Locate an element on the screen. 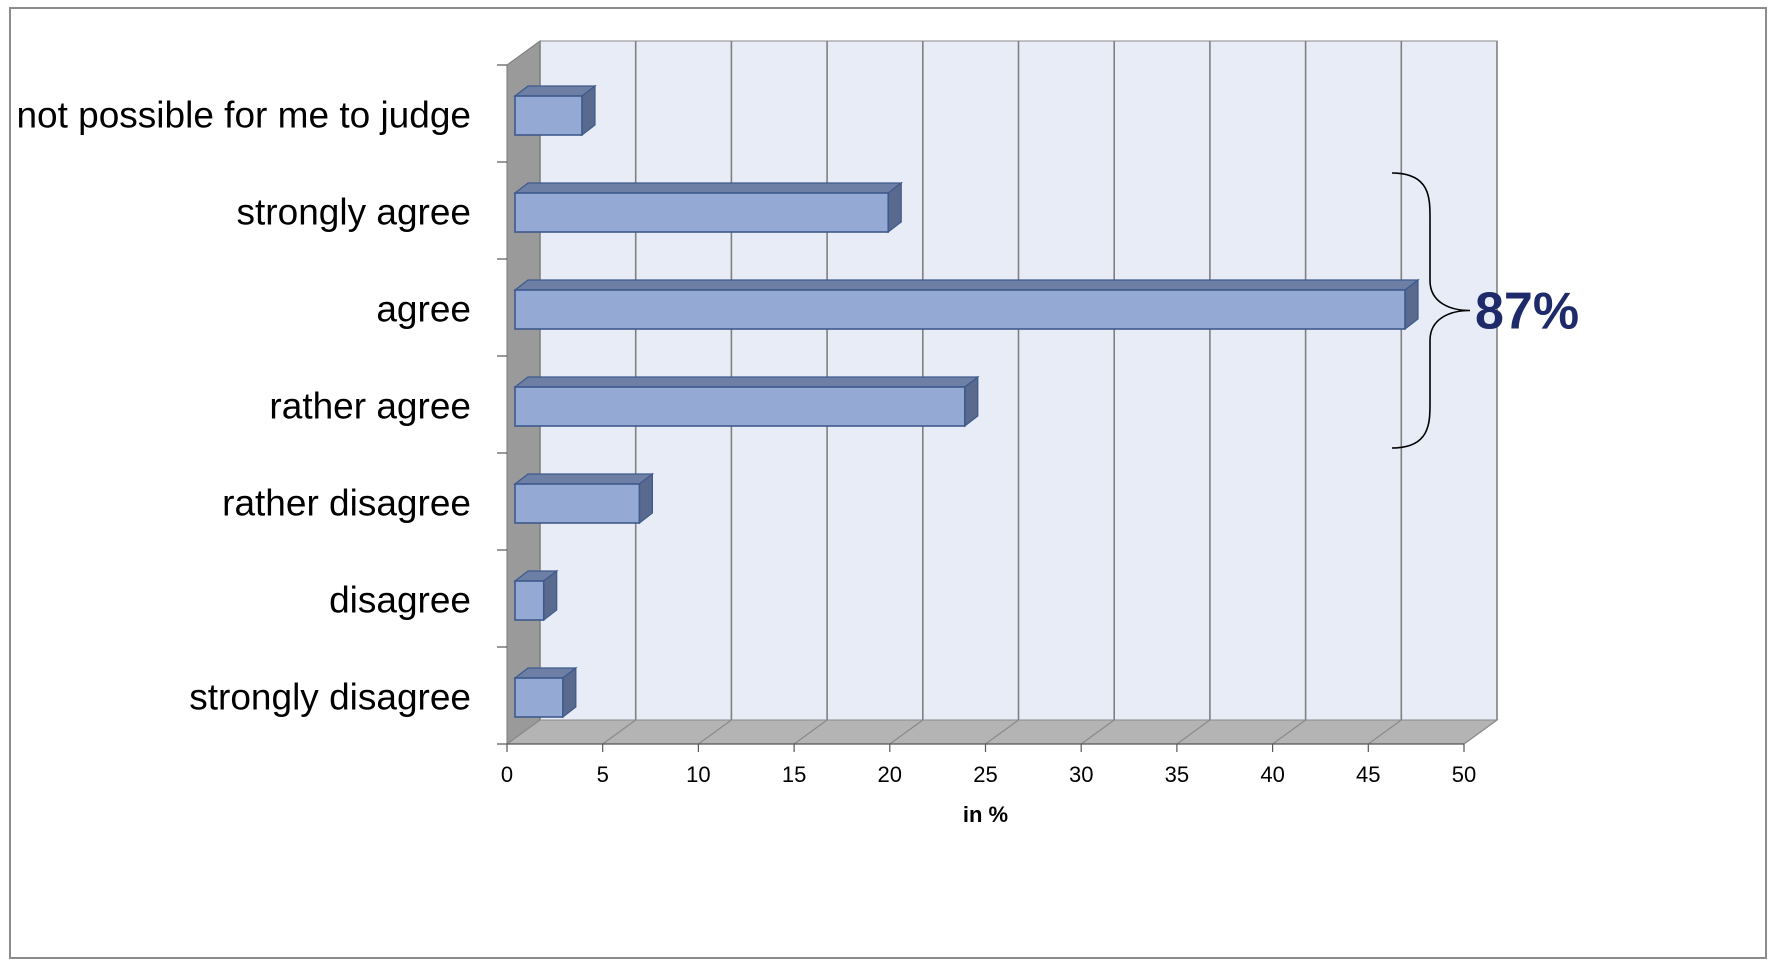 The image size is (1778, 968). x-tick-label: 20 is located at coordinates (890, 774).